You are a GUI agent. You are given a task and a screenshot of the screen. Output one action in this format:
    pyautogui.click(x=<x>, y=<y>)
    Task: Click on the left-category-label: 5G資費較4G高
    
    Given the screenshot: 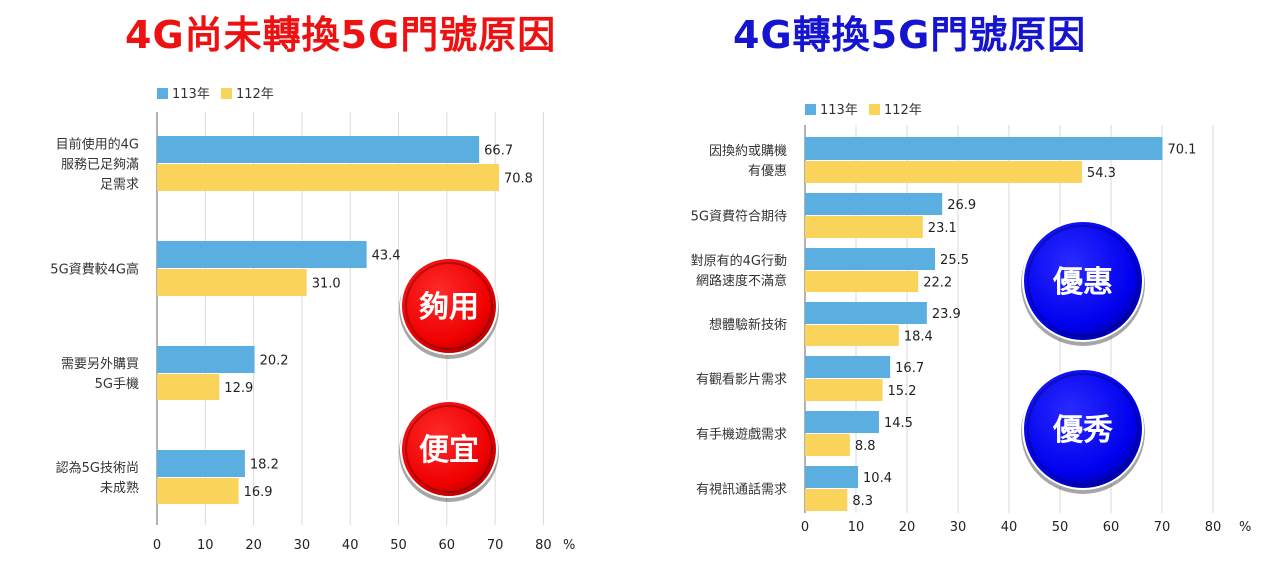 What is the action you would take?
    pyautogui.click(x=94, y=270)
    